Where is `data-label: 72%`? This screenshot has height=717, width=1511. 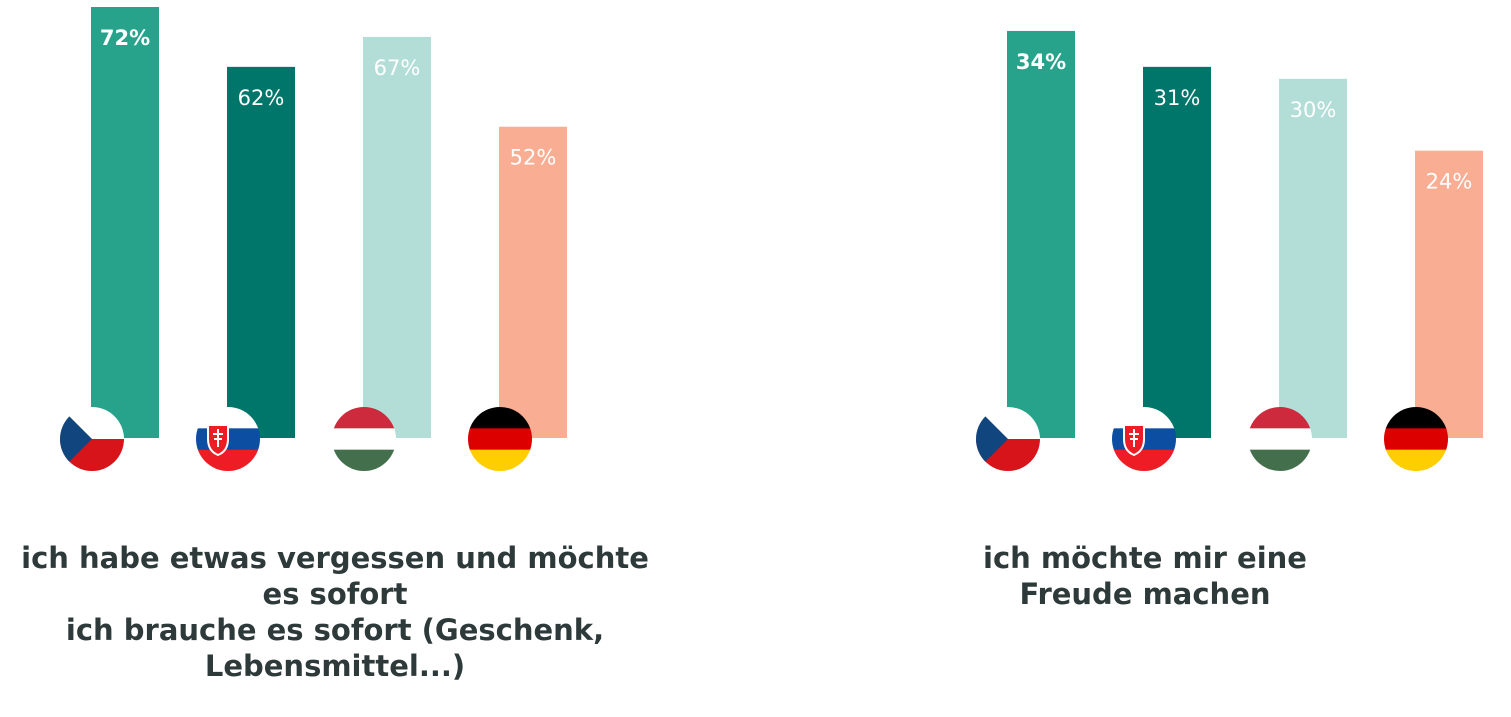
data-label: 72% is located at coordinates (125, 38).